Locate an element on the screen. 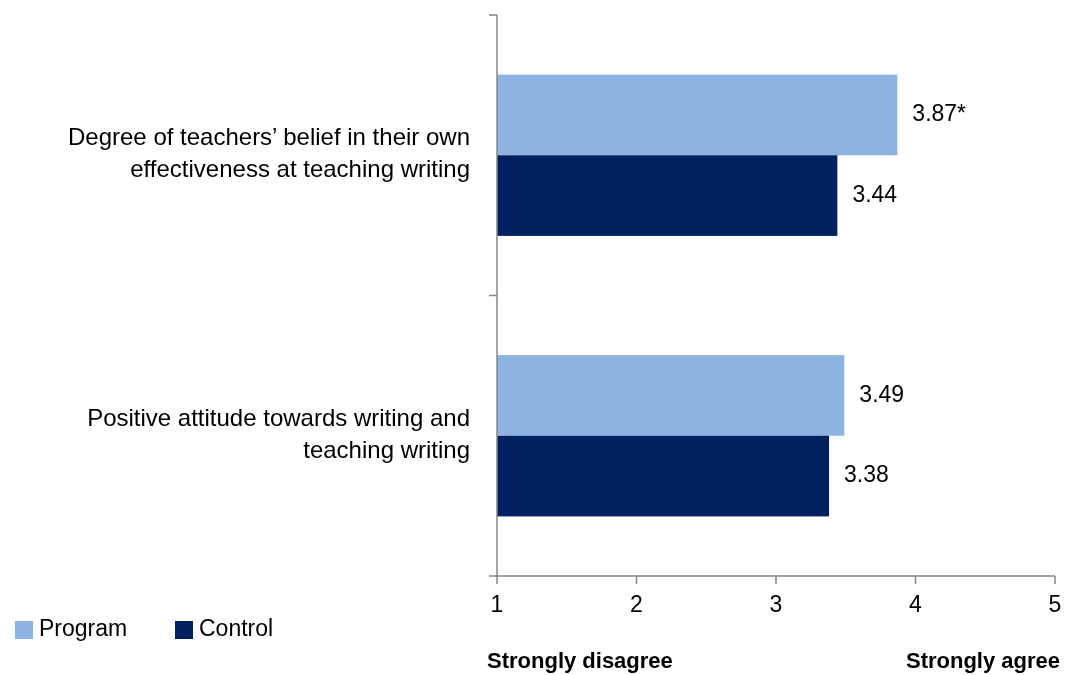 Image resolution: width=1065 pixels, height=675 pixels. text: Strongly agree is located at coordinates (982, 660).